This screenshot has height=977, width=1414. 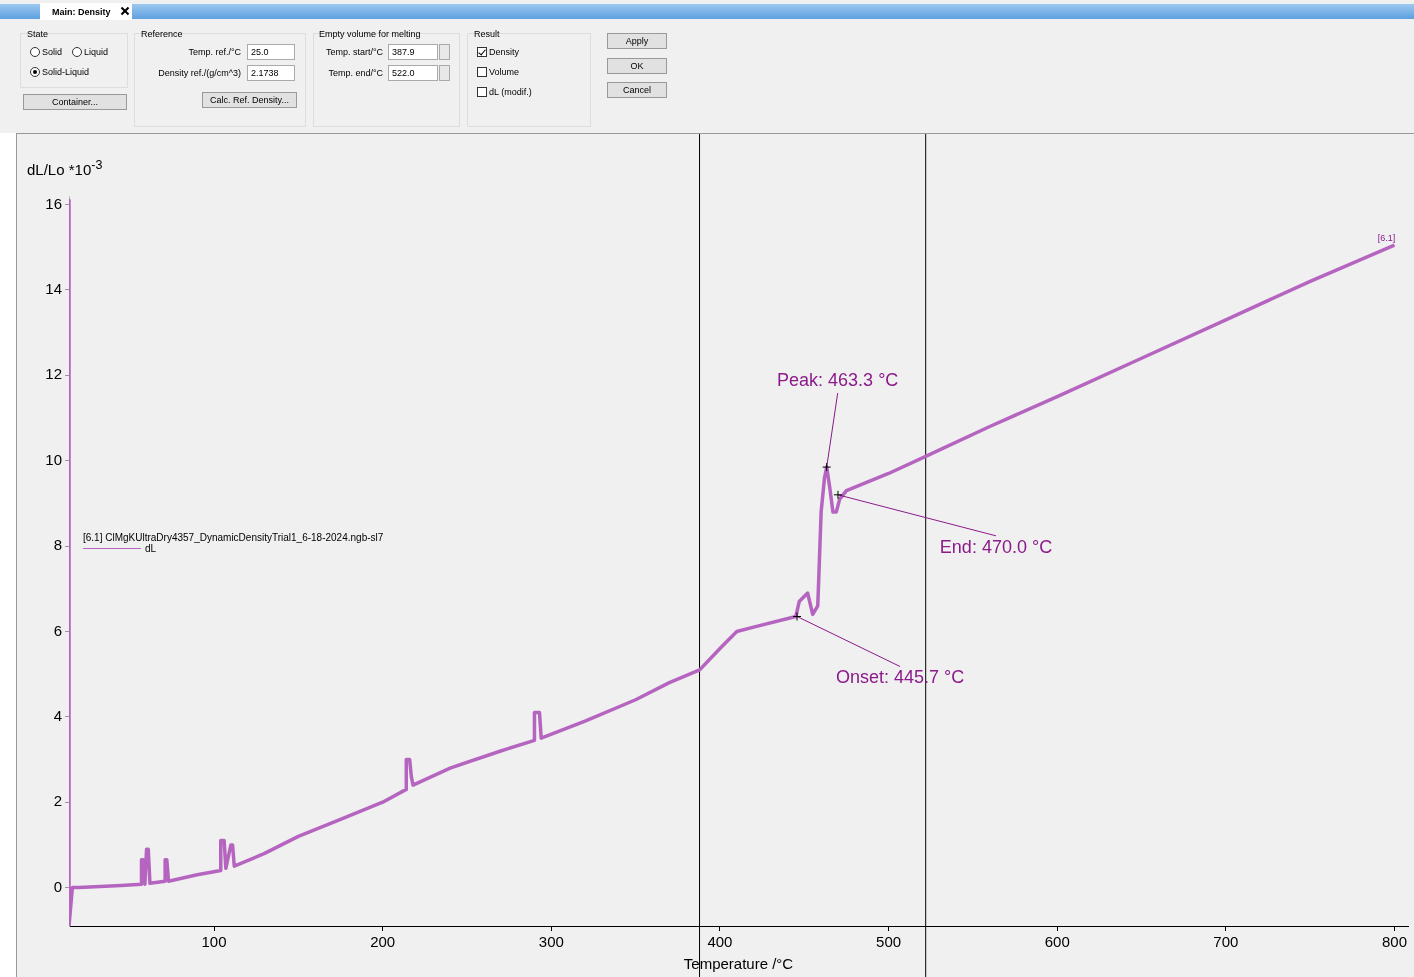 What do you see at coordinates (413, 52) in the screenshot?
I see `input-field: 387.9` at bounding box center [413, 52].